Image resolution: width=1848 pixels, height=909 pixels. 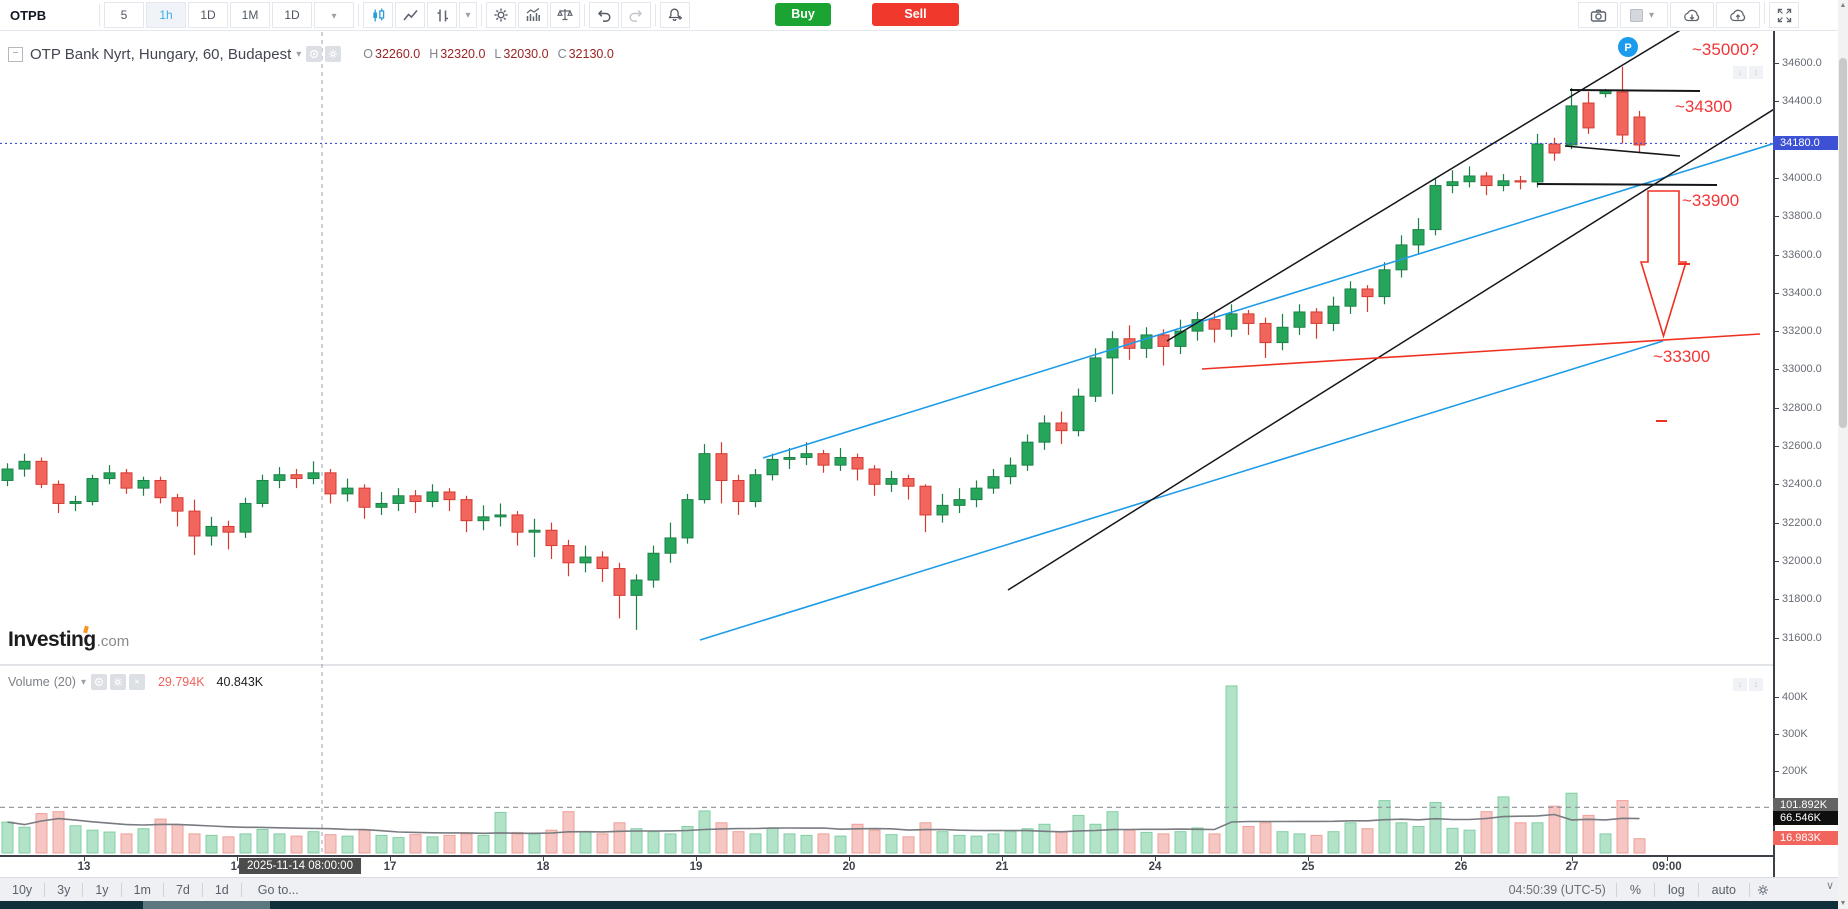 I want to click on annotation-text: ~35000?, so click(x=1725, y=49).